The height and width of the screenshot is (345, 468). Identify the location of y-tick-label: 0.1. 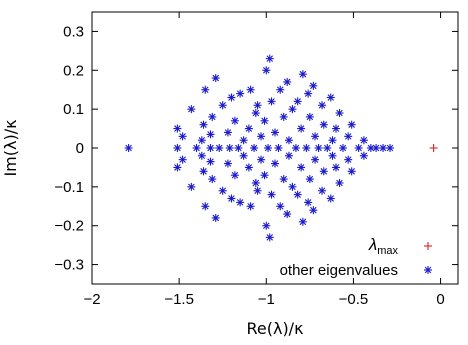
(73, 109).